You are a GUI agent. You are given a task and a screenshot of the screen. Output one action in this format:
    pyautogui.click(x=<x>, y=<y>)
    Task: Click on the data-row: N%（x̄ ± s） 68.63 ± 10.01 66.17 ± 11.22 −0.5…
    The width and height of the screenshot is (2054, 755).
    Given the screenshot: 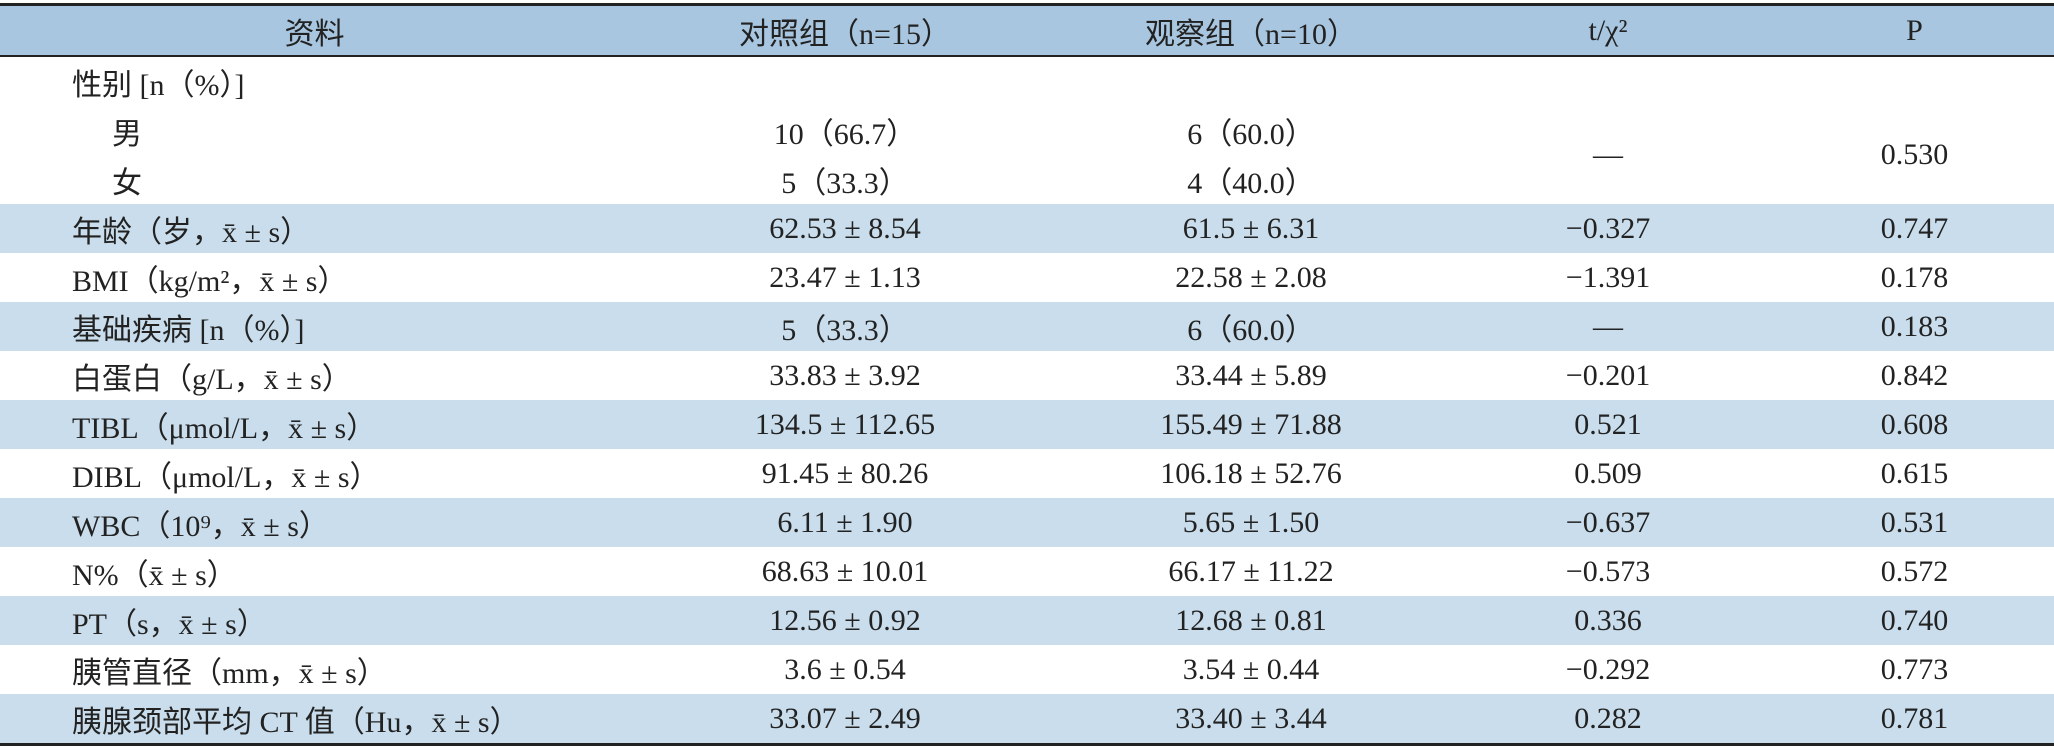 What is the action you would take?
    pyautogui.click(x=1027, y=571)
    